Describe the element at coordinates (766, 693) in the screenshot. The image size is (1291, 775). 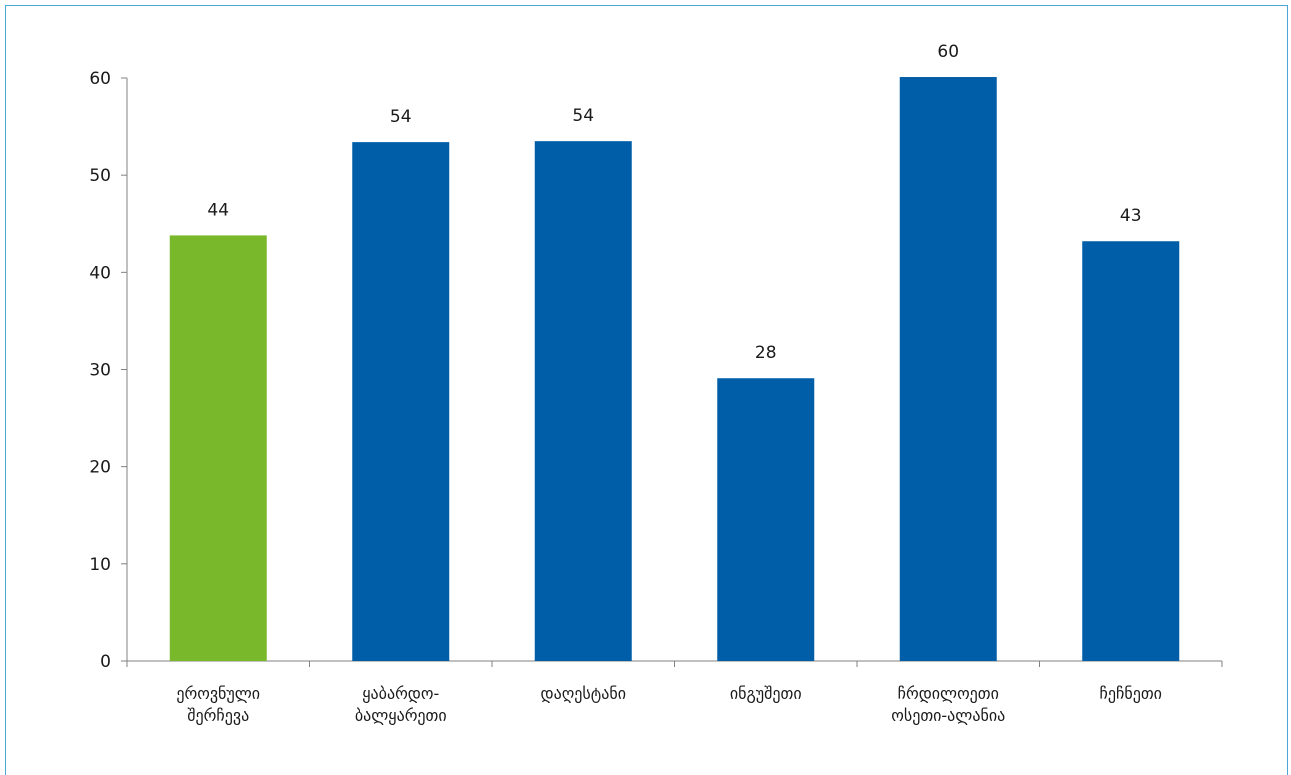
I see `category-label: ინგუშეთი` at that location.